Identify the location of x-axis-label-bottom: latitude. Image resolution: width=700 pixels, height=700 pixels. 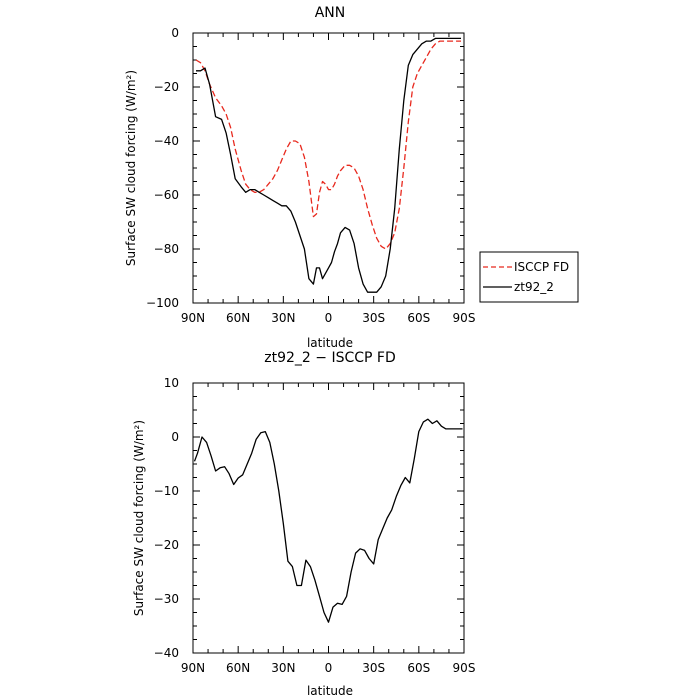
(330, 691).